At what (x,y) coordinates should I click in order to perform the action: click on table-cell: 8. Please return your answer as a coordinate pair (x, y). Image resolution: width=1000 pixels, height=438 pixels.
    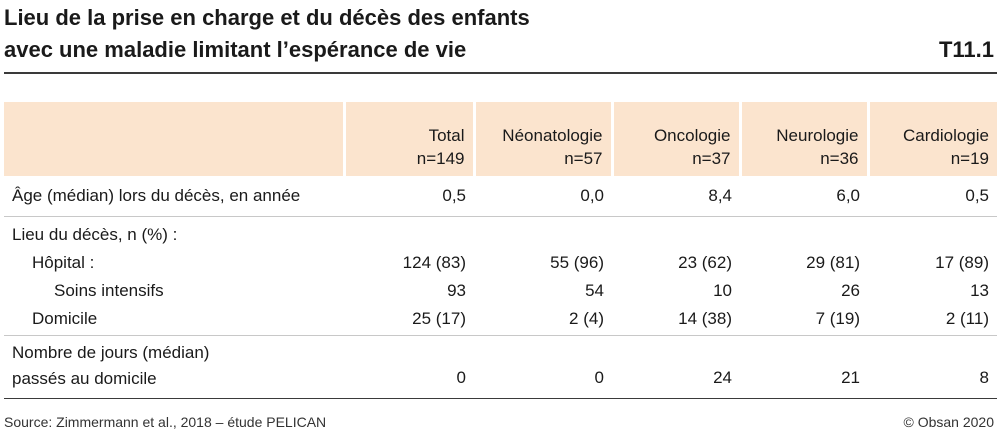
    Looking at the image, I should click on (984, 377).